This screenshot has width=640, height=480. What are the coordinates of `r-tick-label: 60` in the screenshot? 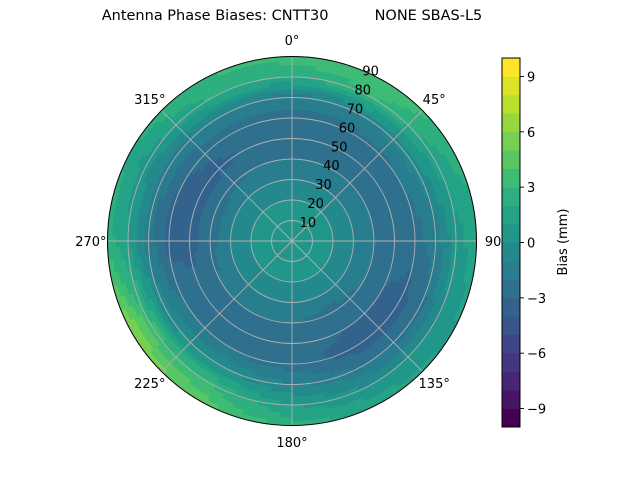 It's located at (347, 128).